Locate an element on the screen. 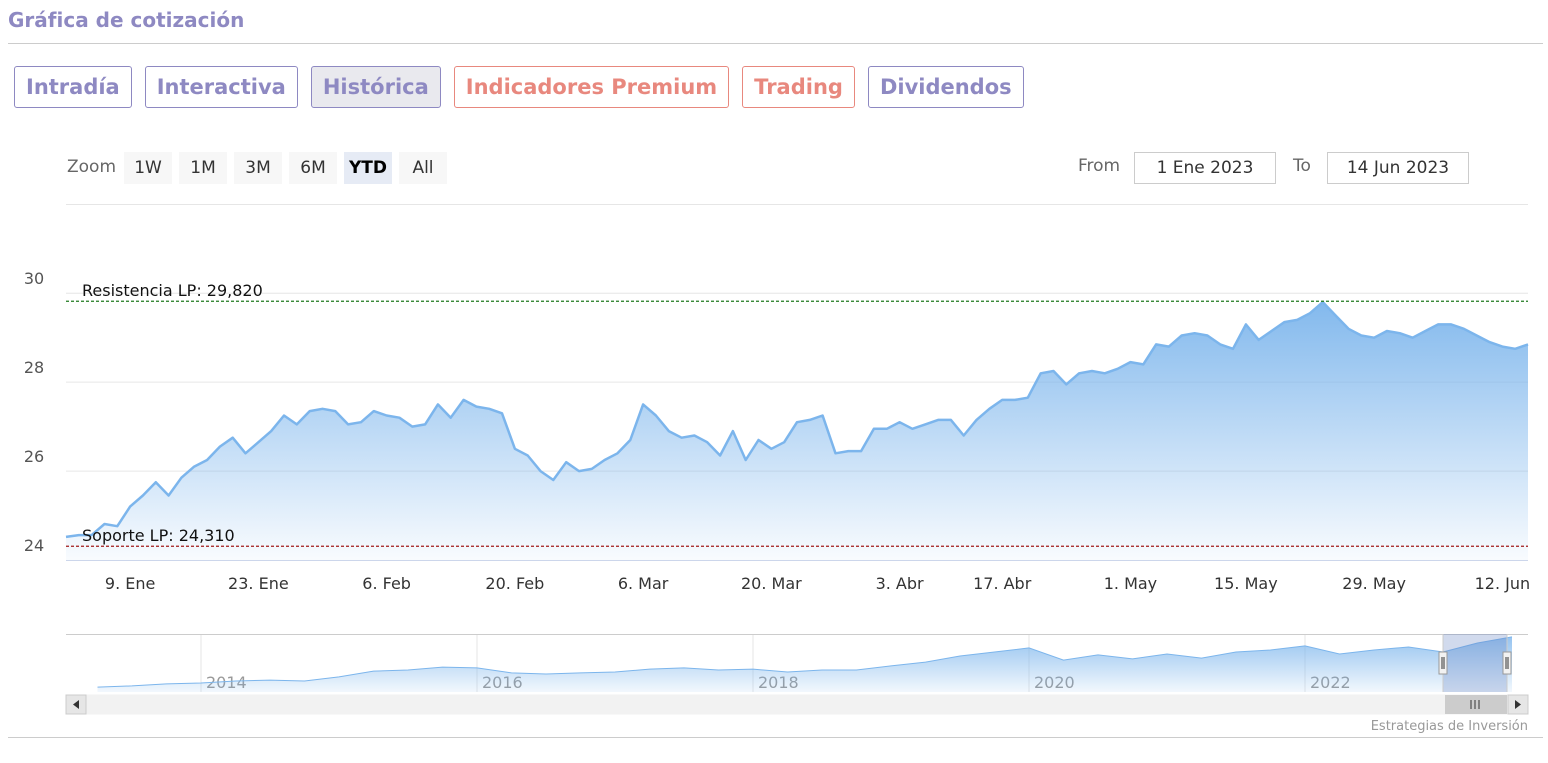 Image resolution: width=1548 pixels, height=763 pixels. zoom-button: 3M is located at coordinates (258, 168).